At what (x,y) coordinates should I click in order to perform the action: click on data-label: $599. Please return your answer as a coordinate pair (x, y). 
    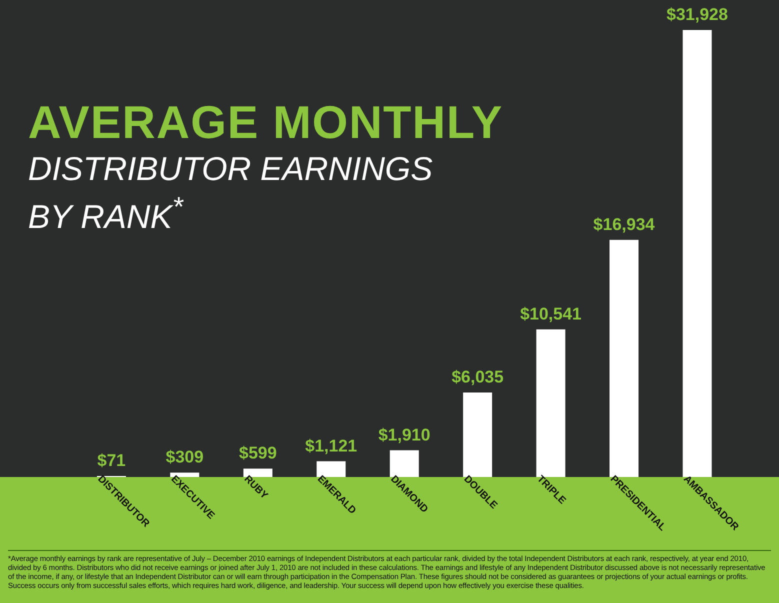
    Looking at the image, I should click on (257, 453).